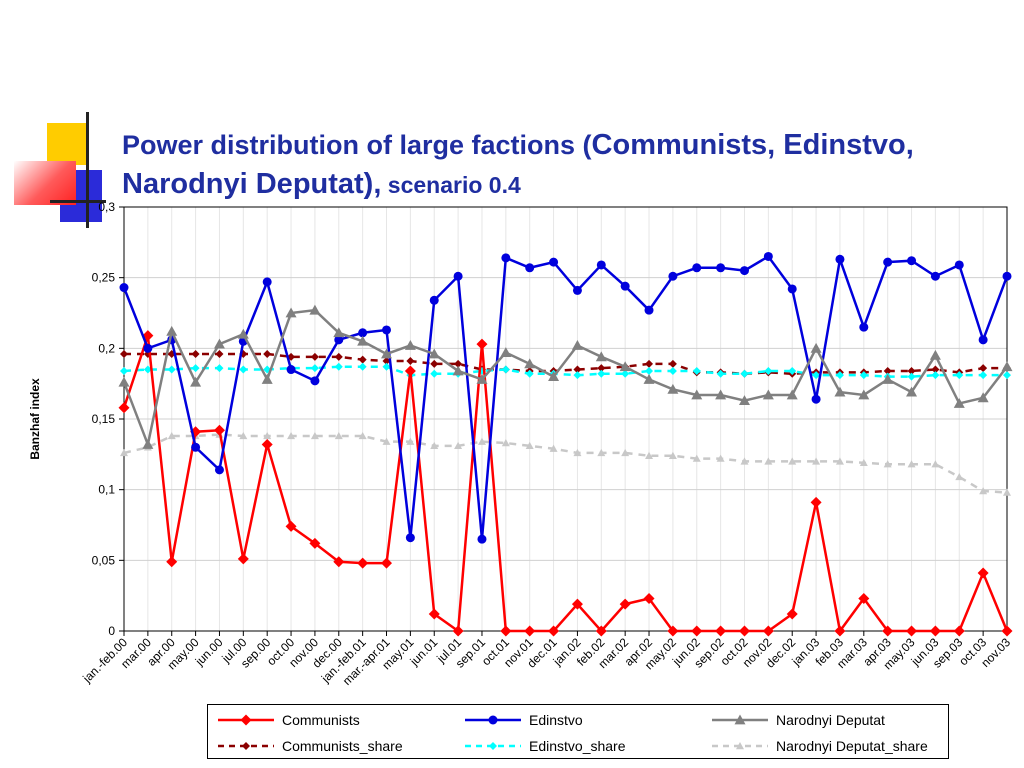 This screenshot has width=1024, height=768. I want to click on legend-label: Communists, so click(321, 720).